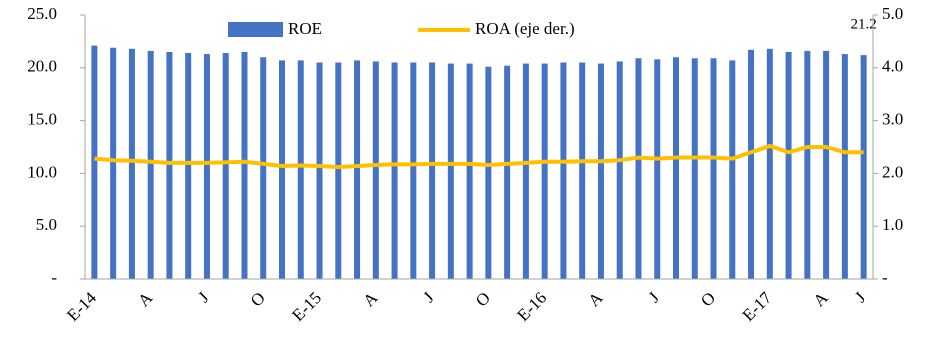 The image size is (940, 341). I want to click on y2-tick-label: 1.0, so click(892, 224).